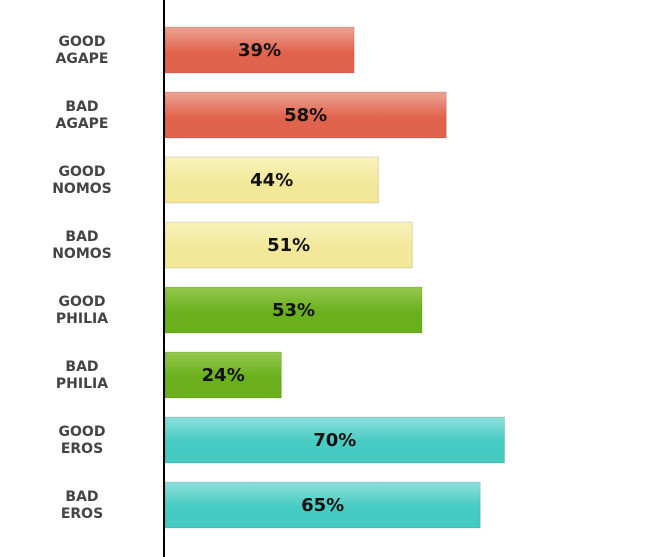  I want to click on data-label: 44%, so click(271, 180).